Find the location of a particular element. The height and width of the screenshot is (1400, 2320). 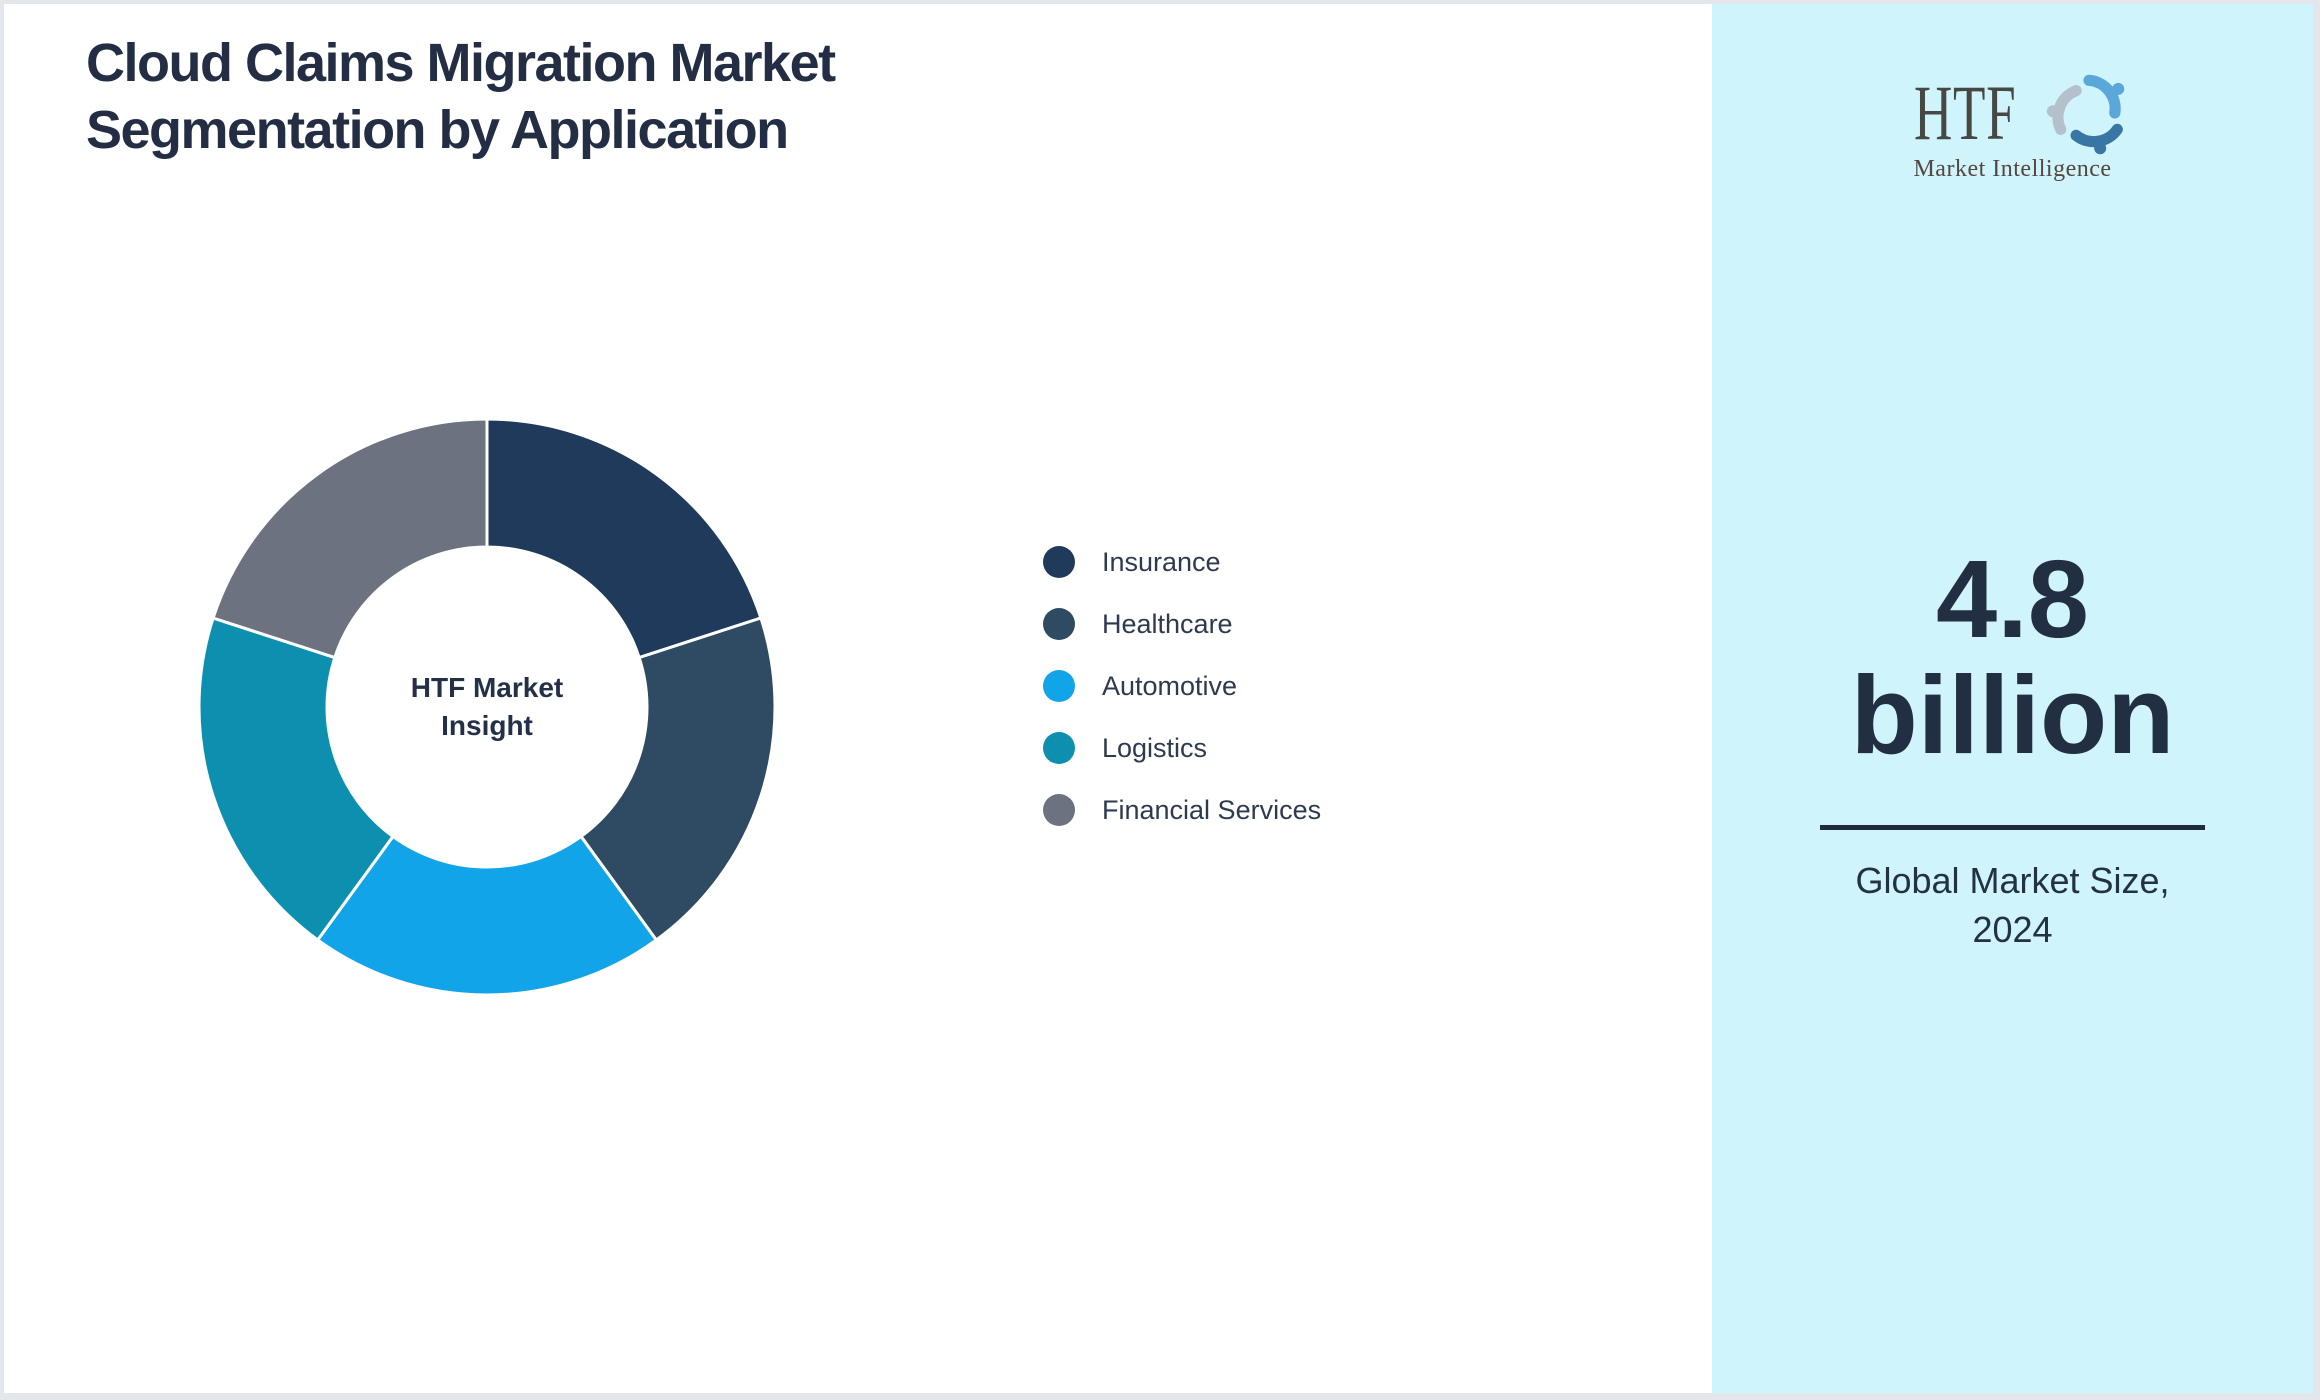

legend-label-insurance: Insurance is located at coordinates (1161, 561).